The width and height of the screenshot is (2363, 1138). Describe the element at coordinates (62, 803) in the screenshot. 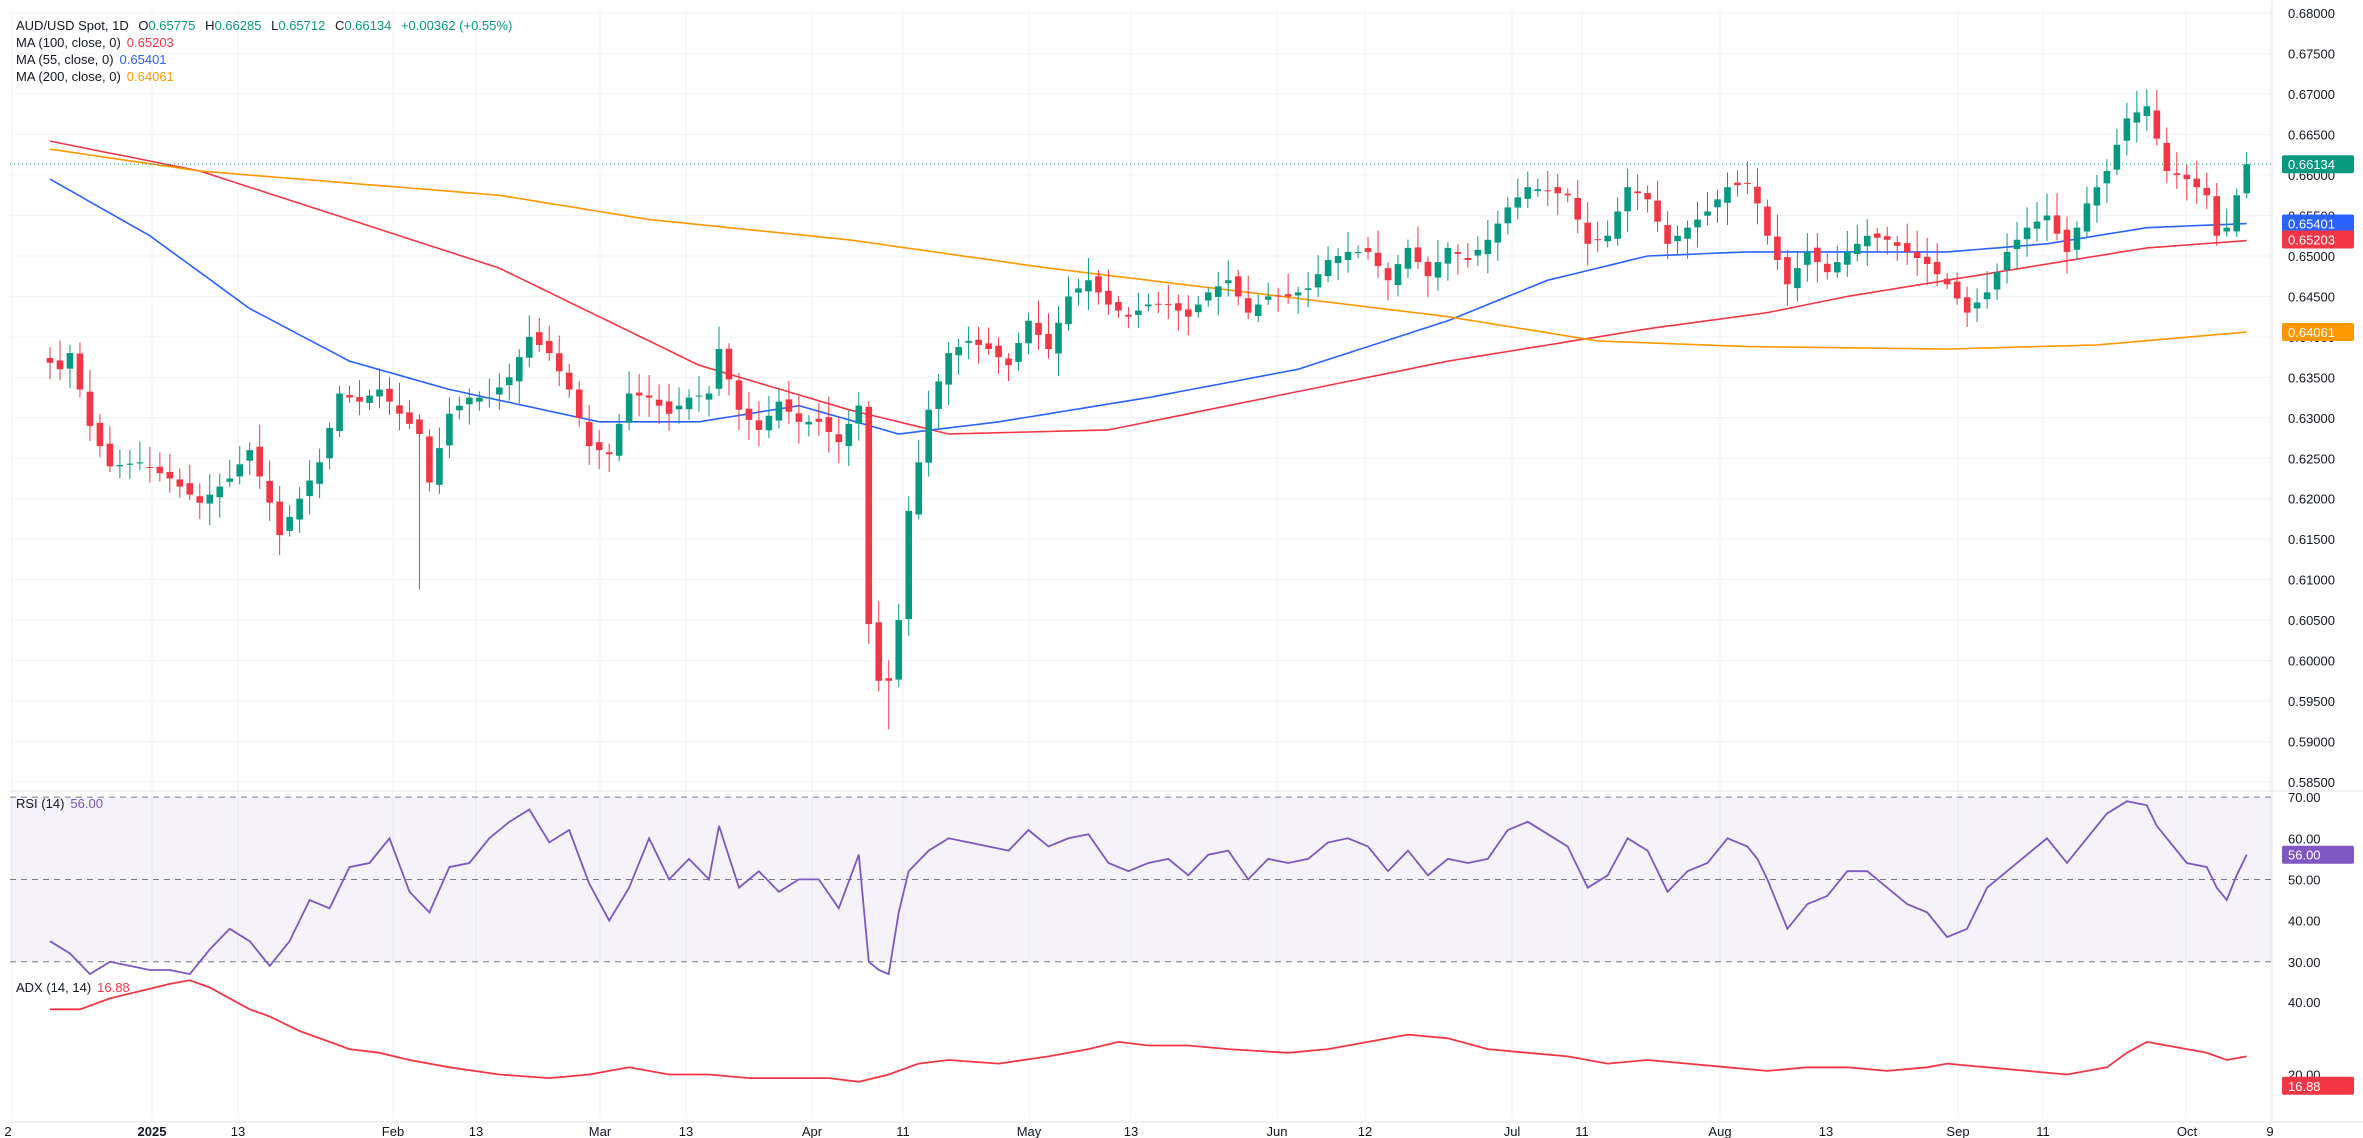

I see `rsi-legend: RSI (14) 56.00` at that location.